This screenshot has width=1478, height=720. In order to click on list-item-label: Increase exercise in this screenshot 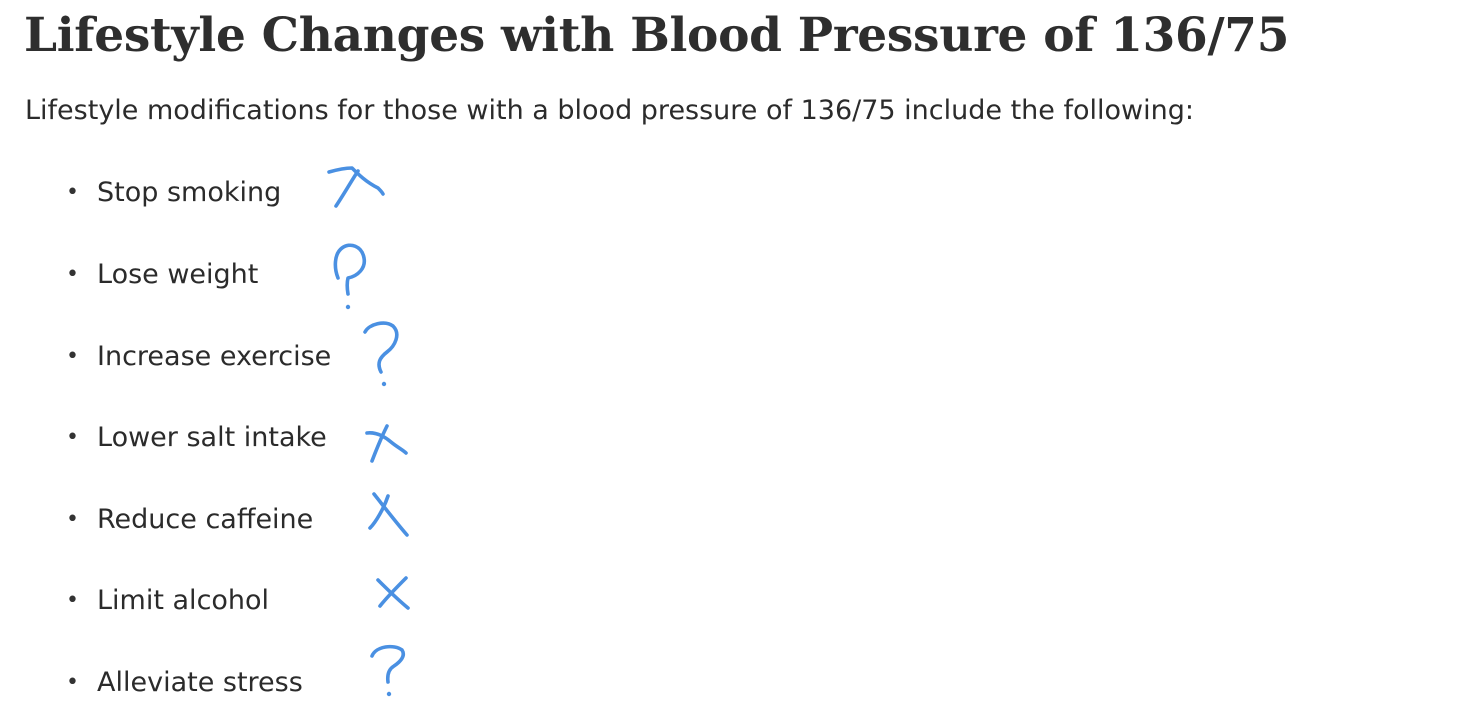, I will do `click(214, 356)`.